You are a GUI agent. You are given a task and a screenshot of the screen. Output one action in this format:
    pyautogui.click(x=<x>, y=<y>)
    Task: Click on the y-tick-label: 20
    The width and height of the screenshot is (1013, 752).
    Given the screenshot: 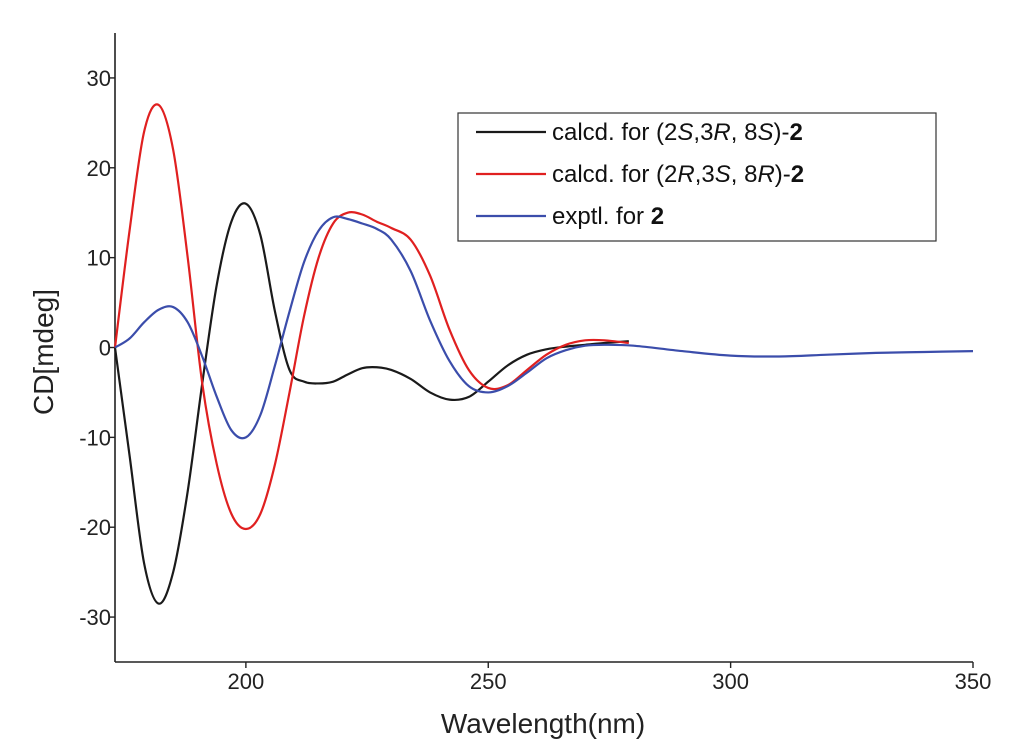 What is the action you would take?
    pyautogui.click(x=99, y=168)
    